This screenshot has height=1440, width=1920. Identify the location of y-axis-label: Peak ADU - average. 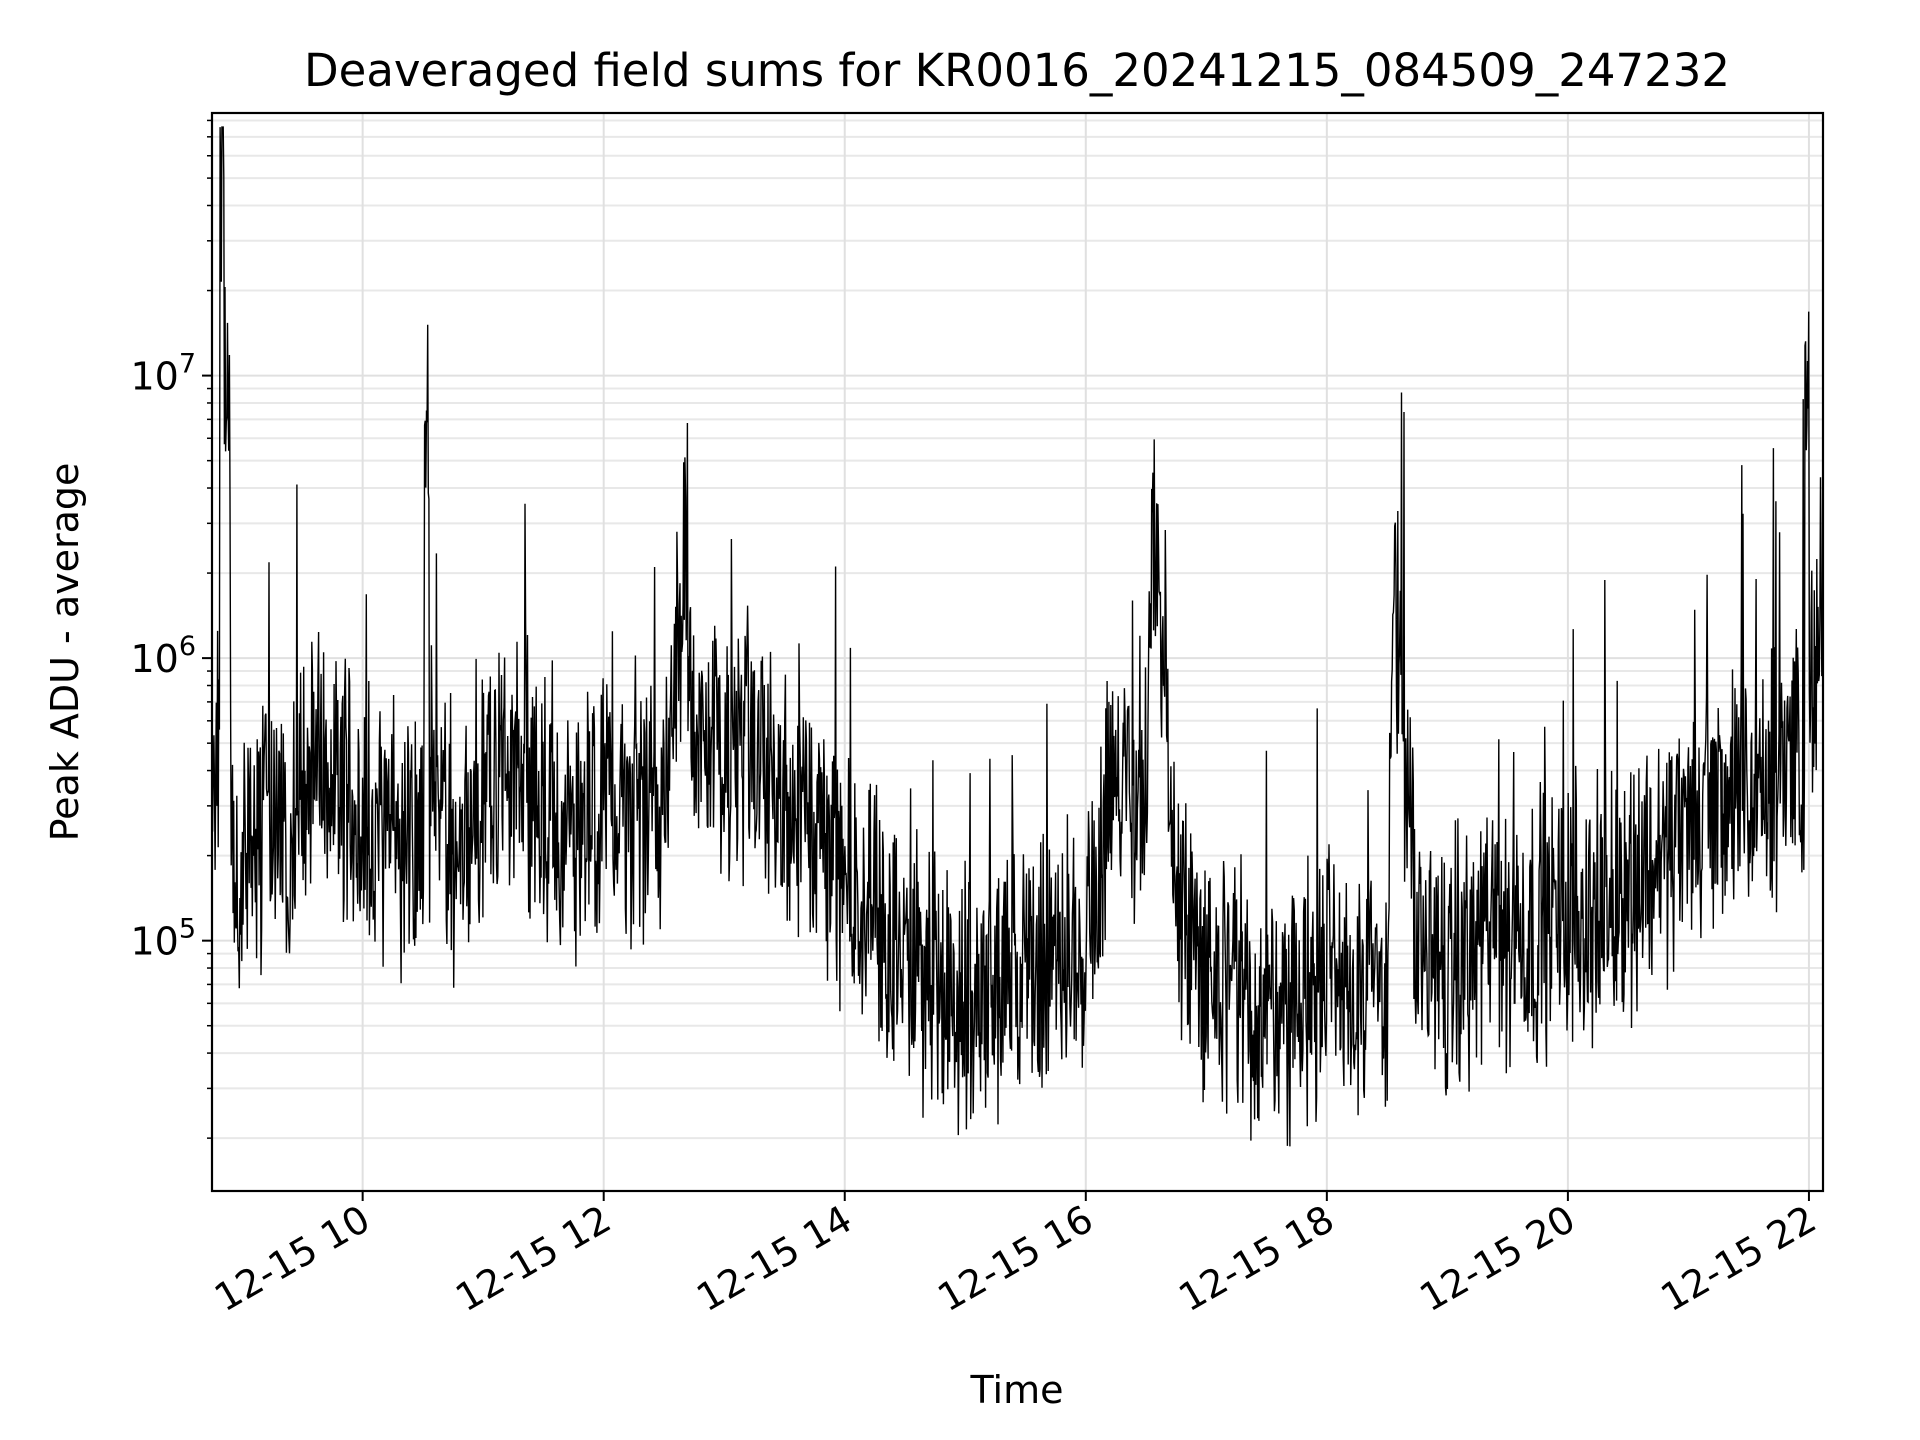
(65, 652).